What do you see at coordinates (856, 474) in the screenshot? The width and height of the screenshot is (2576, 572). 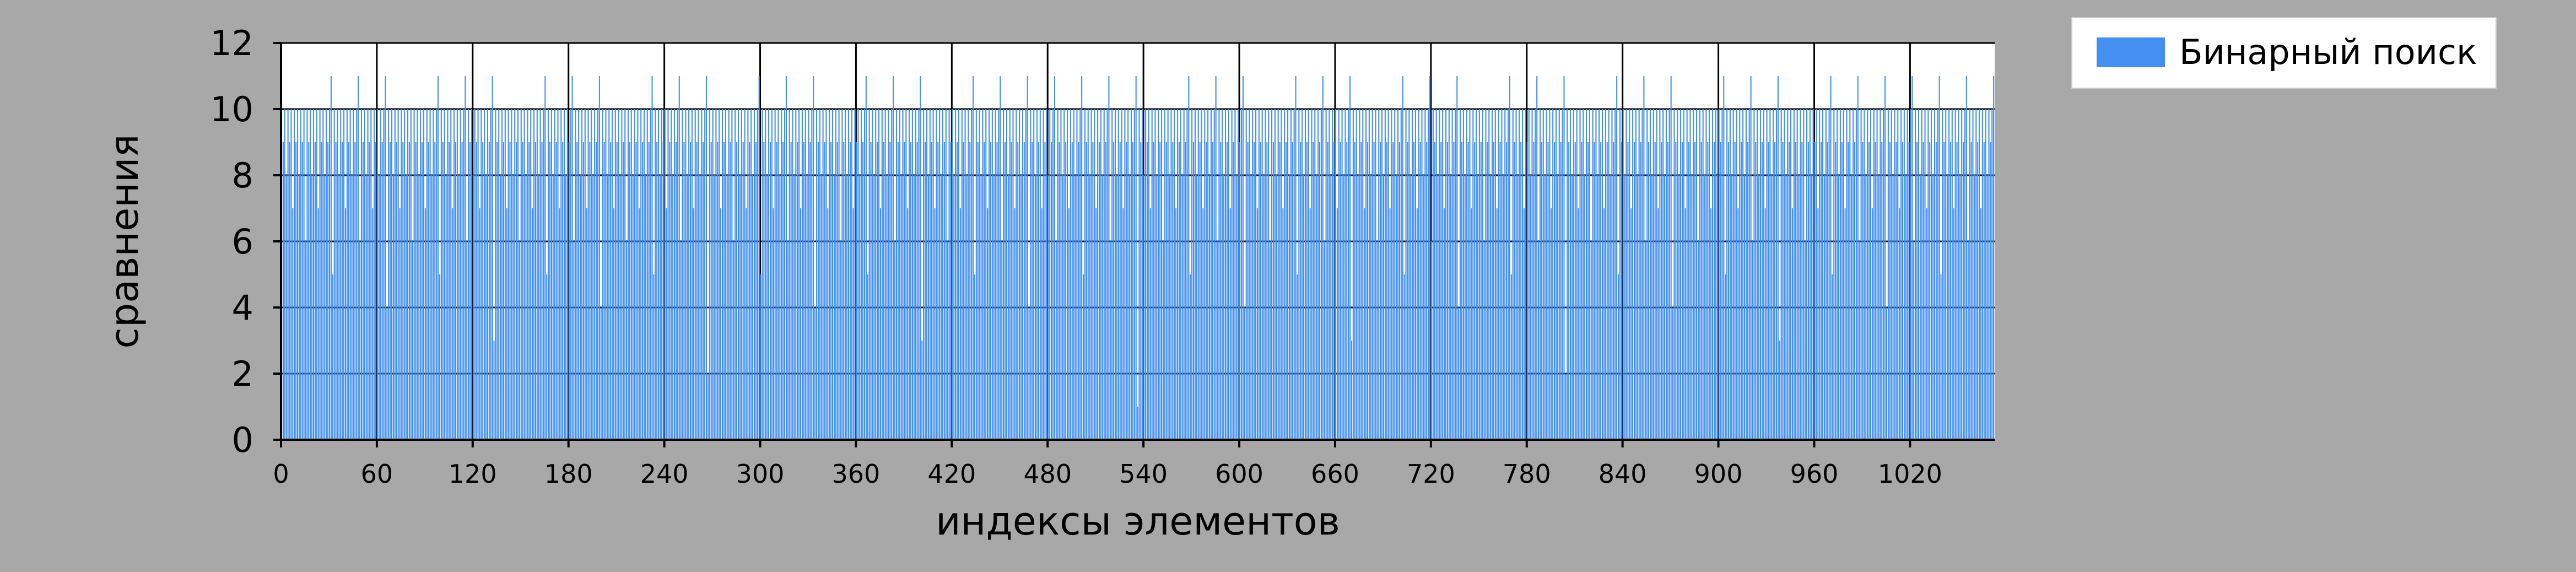 I see `x-tick-label: 360` at bounding box center [856, 474].